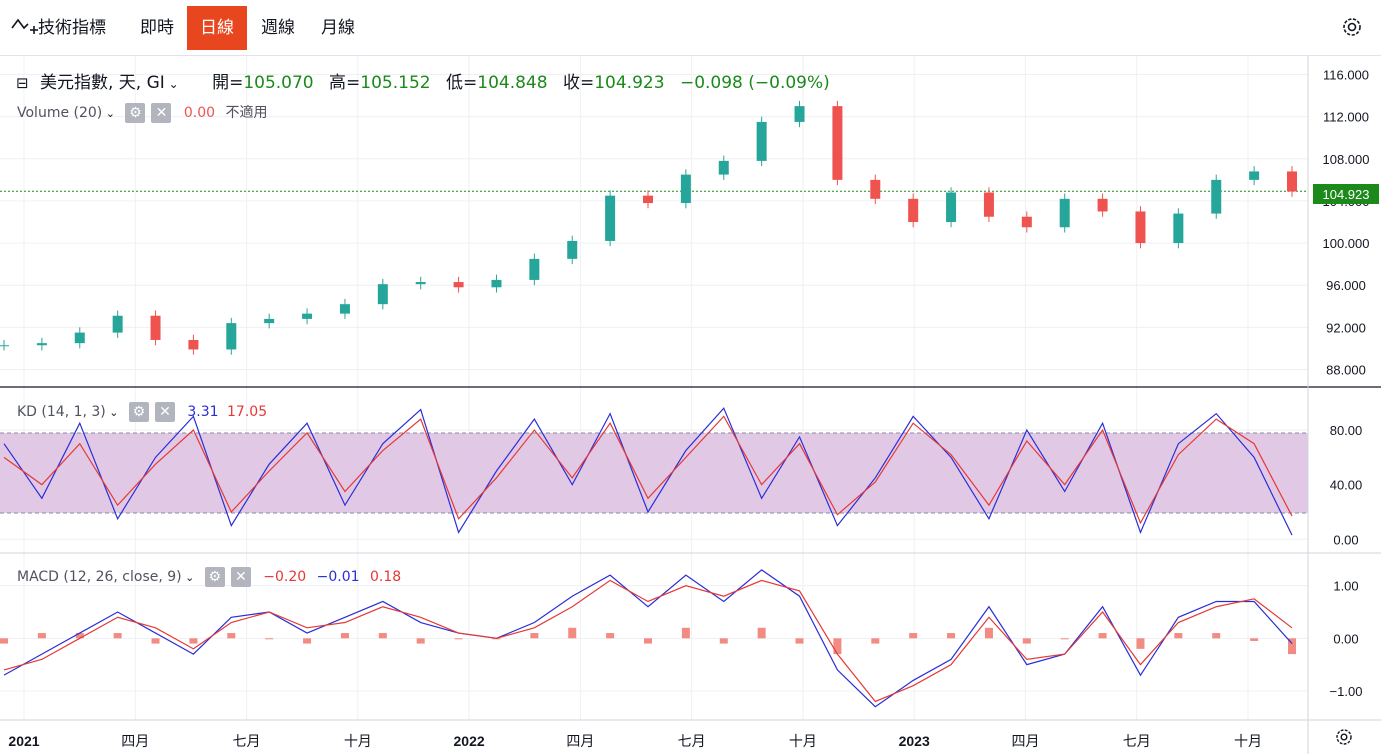 This screenshot has height=754, width=1381. Describe the element at coordinates (24, 26) in the screenshot. I see `indicators-icon` at that location.